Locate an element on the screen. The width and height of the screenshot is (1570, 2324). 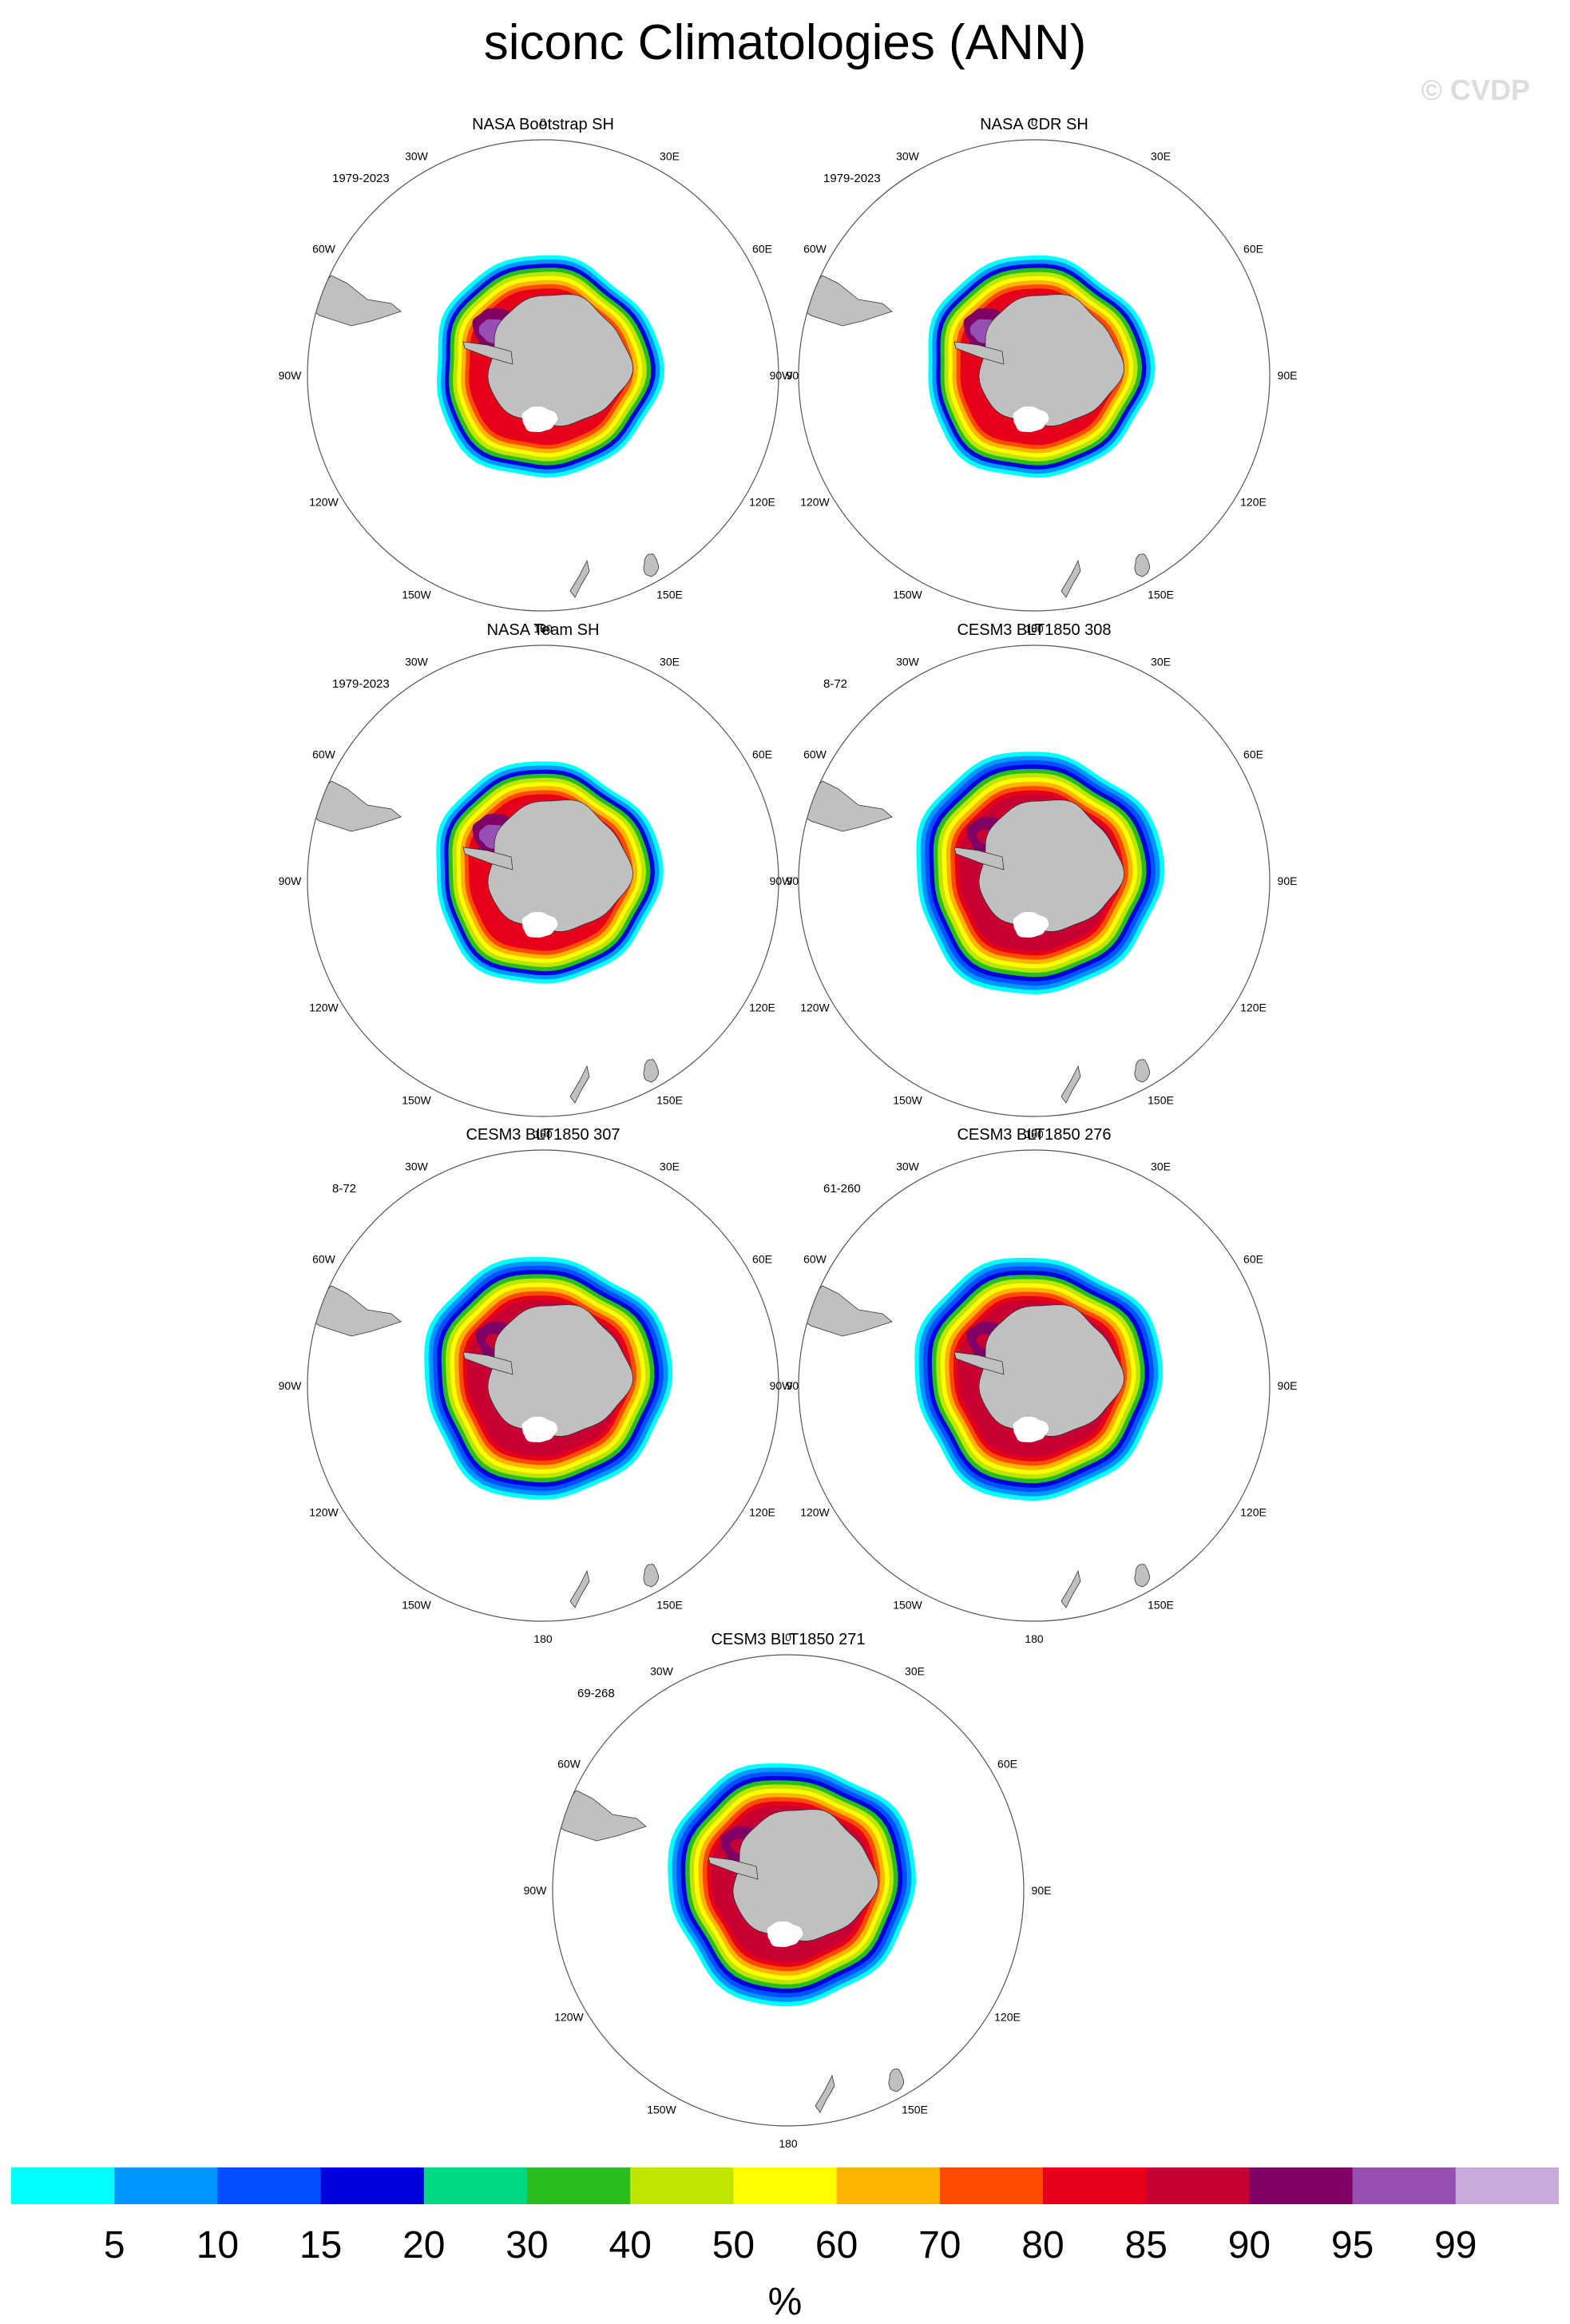
panel-title: NASA Team SH is located at coordinates (543, 630).